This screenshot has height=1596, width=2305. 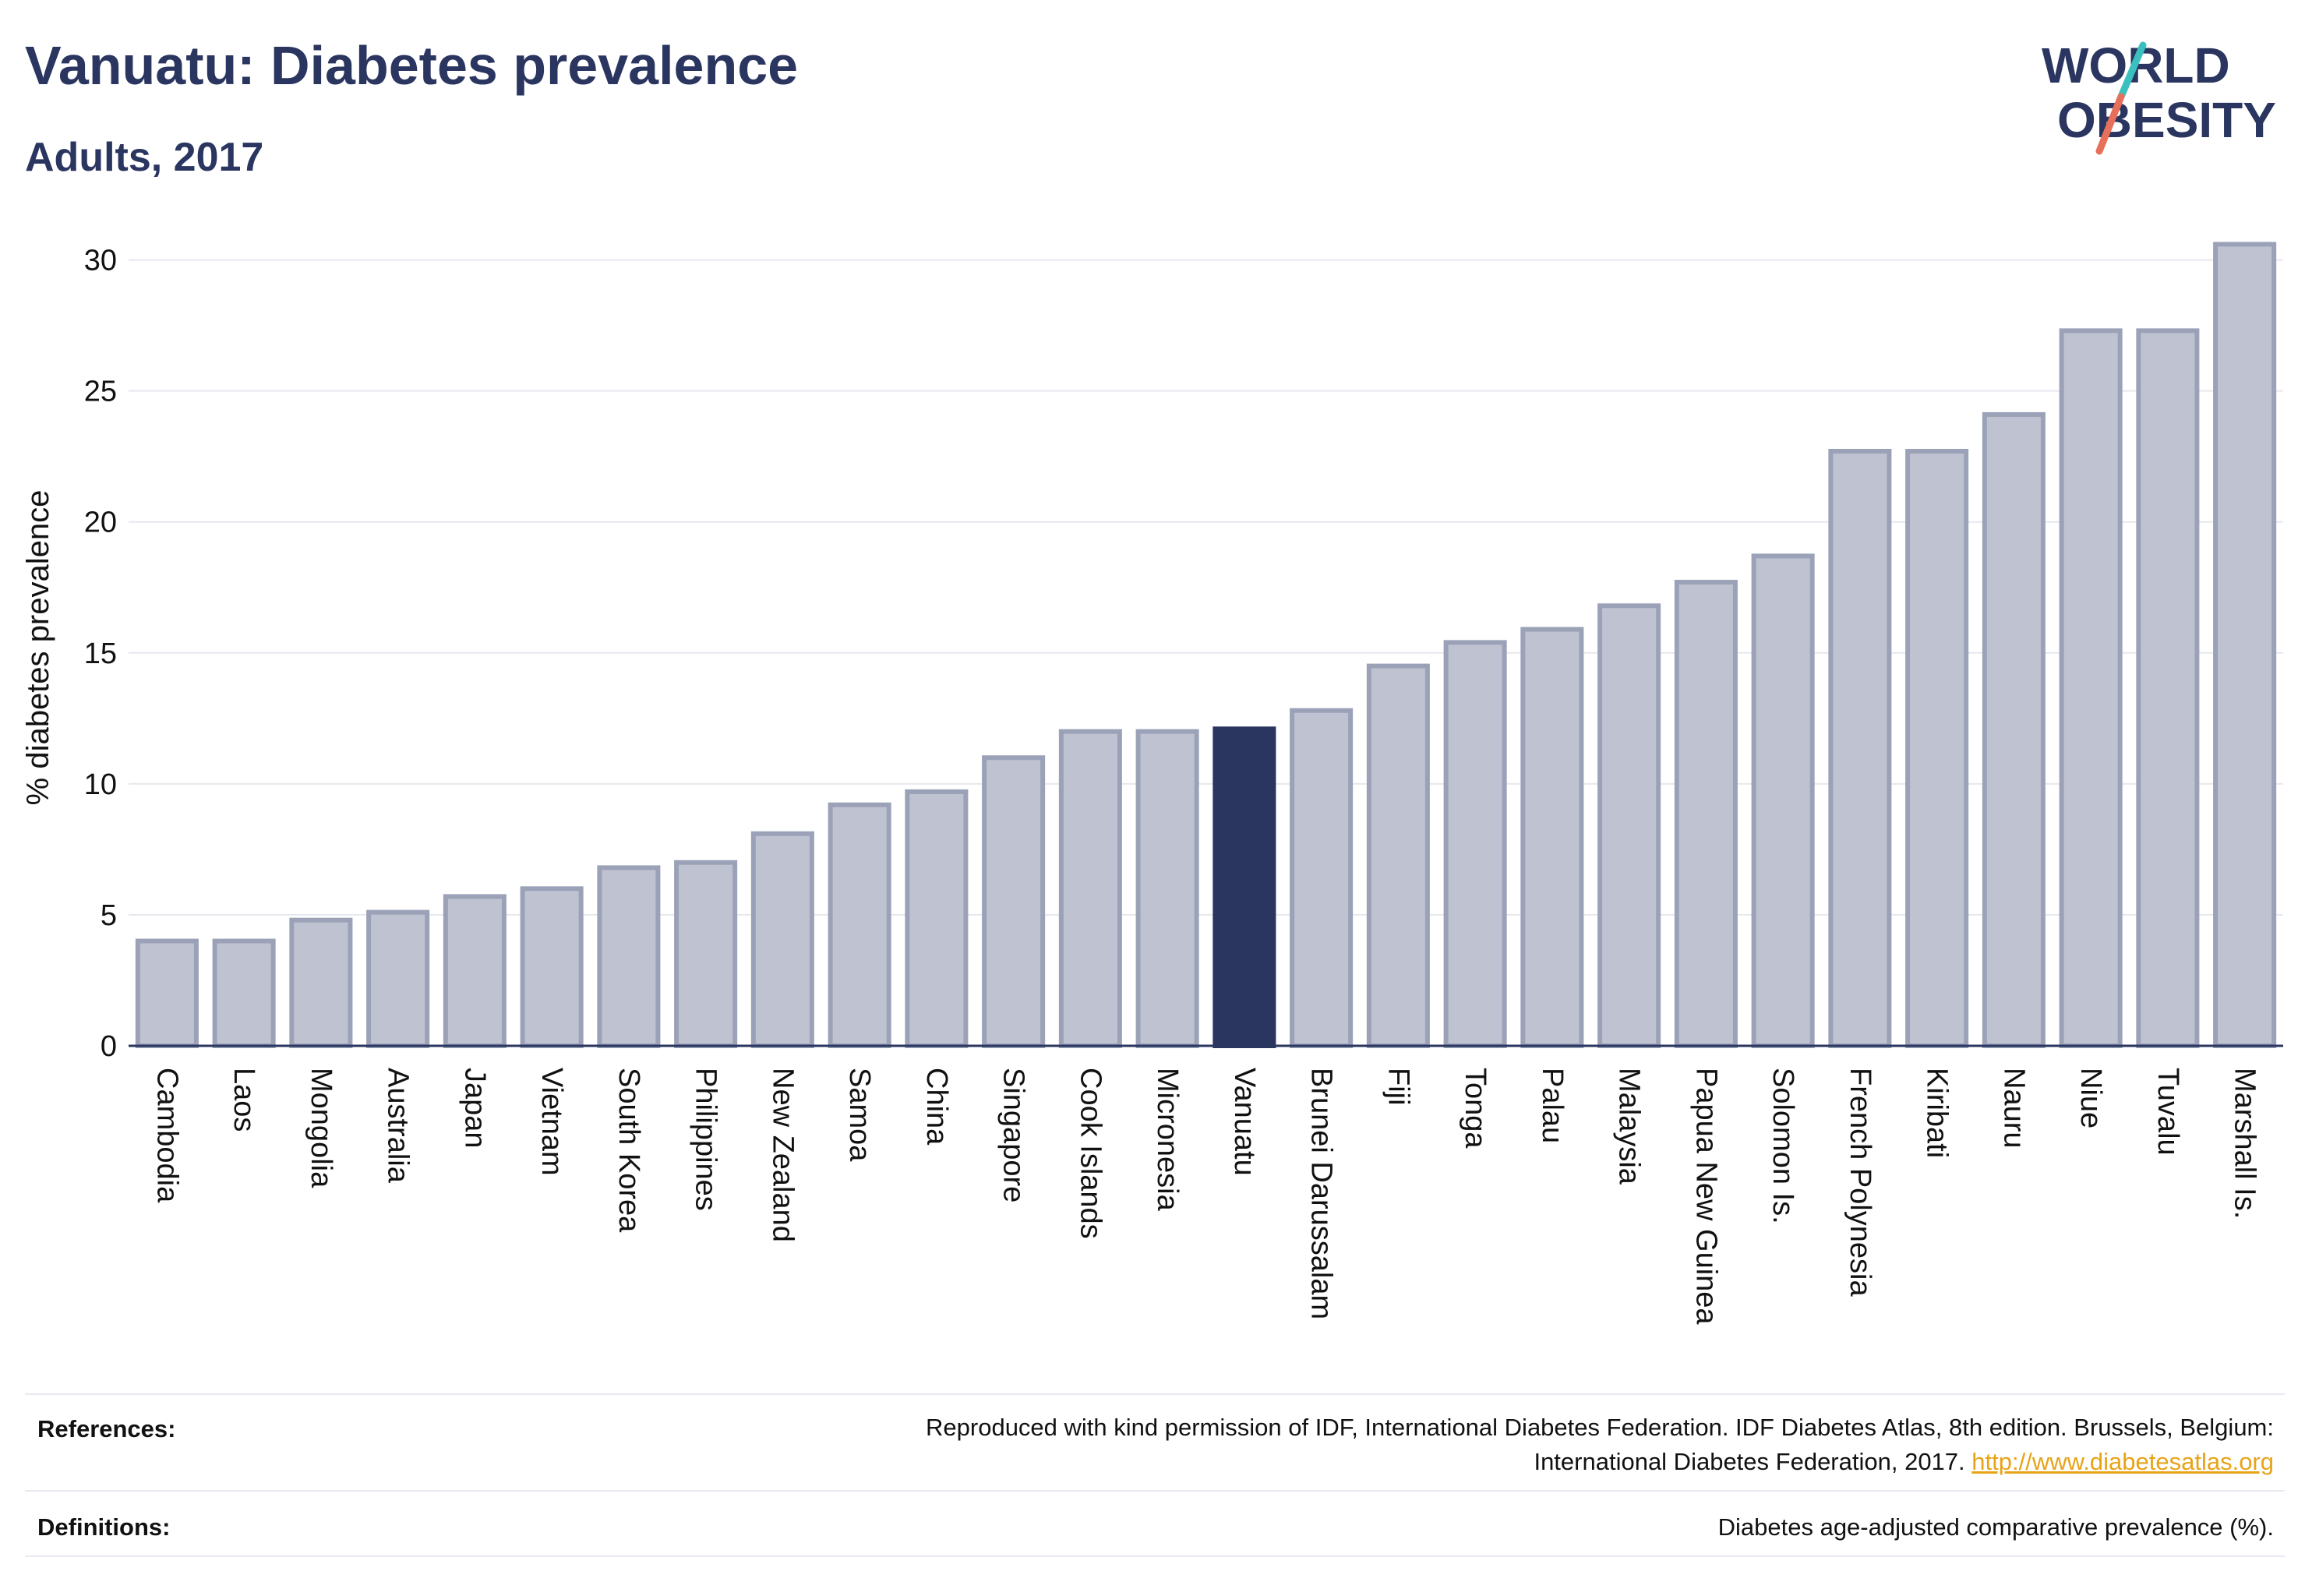 What do you see at coordinates (106, 1428) in the screenshot?
I see `references-label: References:` at bounding box center [106, 1428].